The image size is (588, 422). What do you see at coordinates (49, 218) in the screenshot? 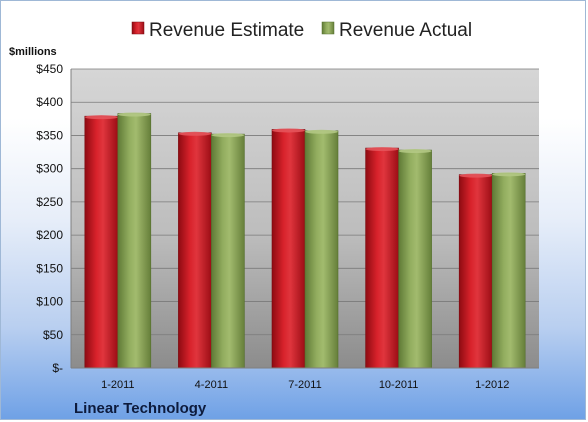
I see `y-tick-labels: $- $50 $100 $150 $200 $250 $300 $350 $400 $450` at bounding box center [49, 218].